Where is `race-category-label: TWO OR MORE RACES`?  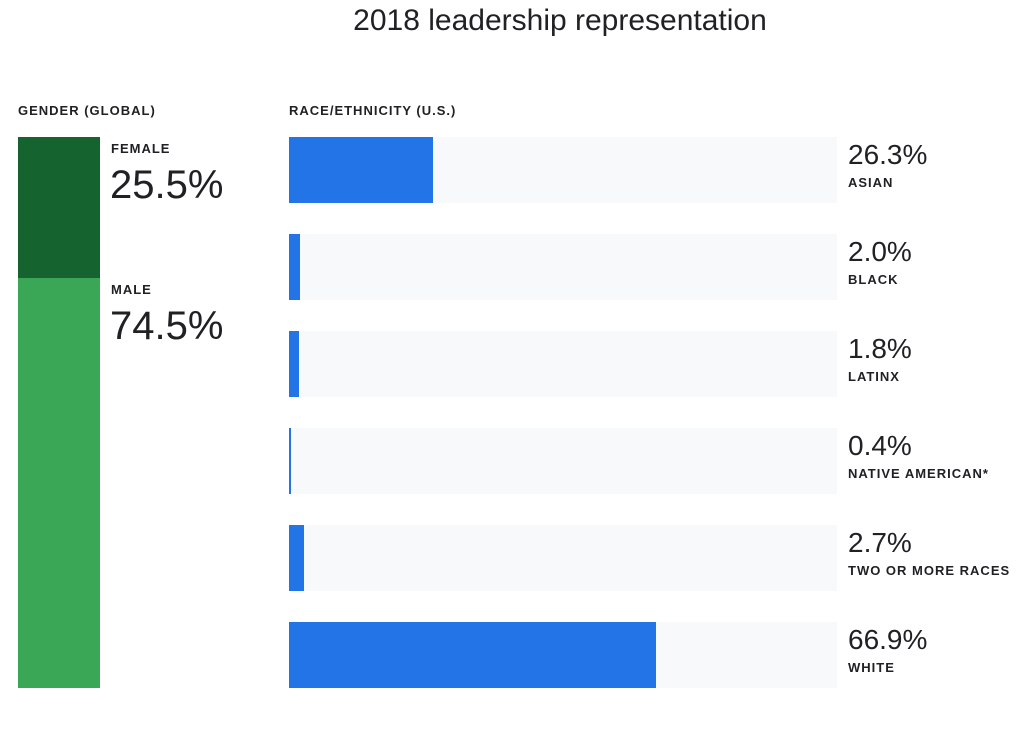 race-category-label: TWO OR MORE RACES is located at coordinates (929, 570).